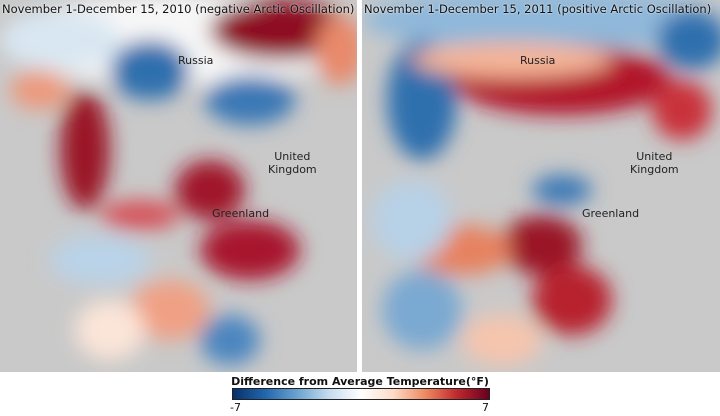  Describe the element at coordinates (360, 381) in the screenshot. I see `legend-title: Difference from Average Temperature(°F)` at that location.